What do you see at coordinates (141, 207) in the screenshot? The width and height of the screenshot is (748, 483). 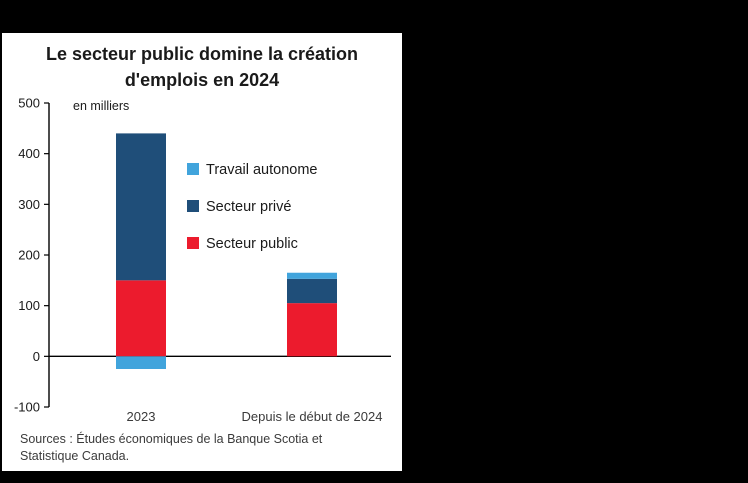 I see `bar-segment-2023-secteur-prive` at bounding box center [141, 207].